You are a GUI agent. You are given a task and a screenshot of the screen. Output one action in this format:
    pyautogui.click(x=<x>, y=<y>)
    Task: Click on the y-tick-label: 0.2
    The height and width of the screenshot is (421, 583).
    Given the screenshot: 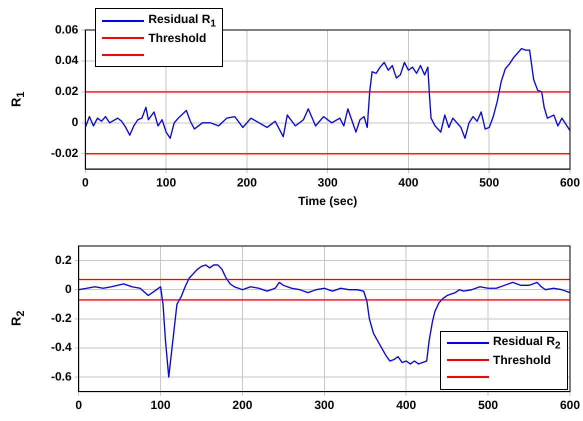 What is the action you would take?
    pyautogui.click(x=63, y=259)
    